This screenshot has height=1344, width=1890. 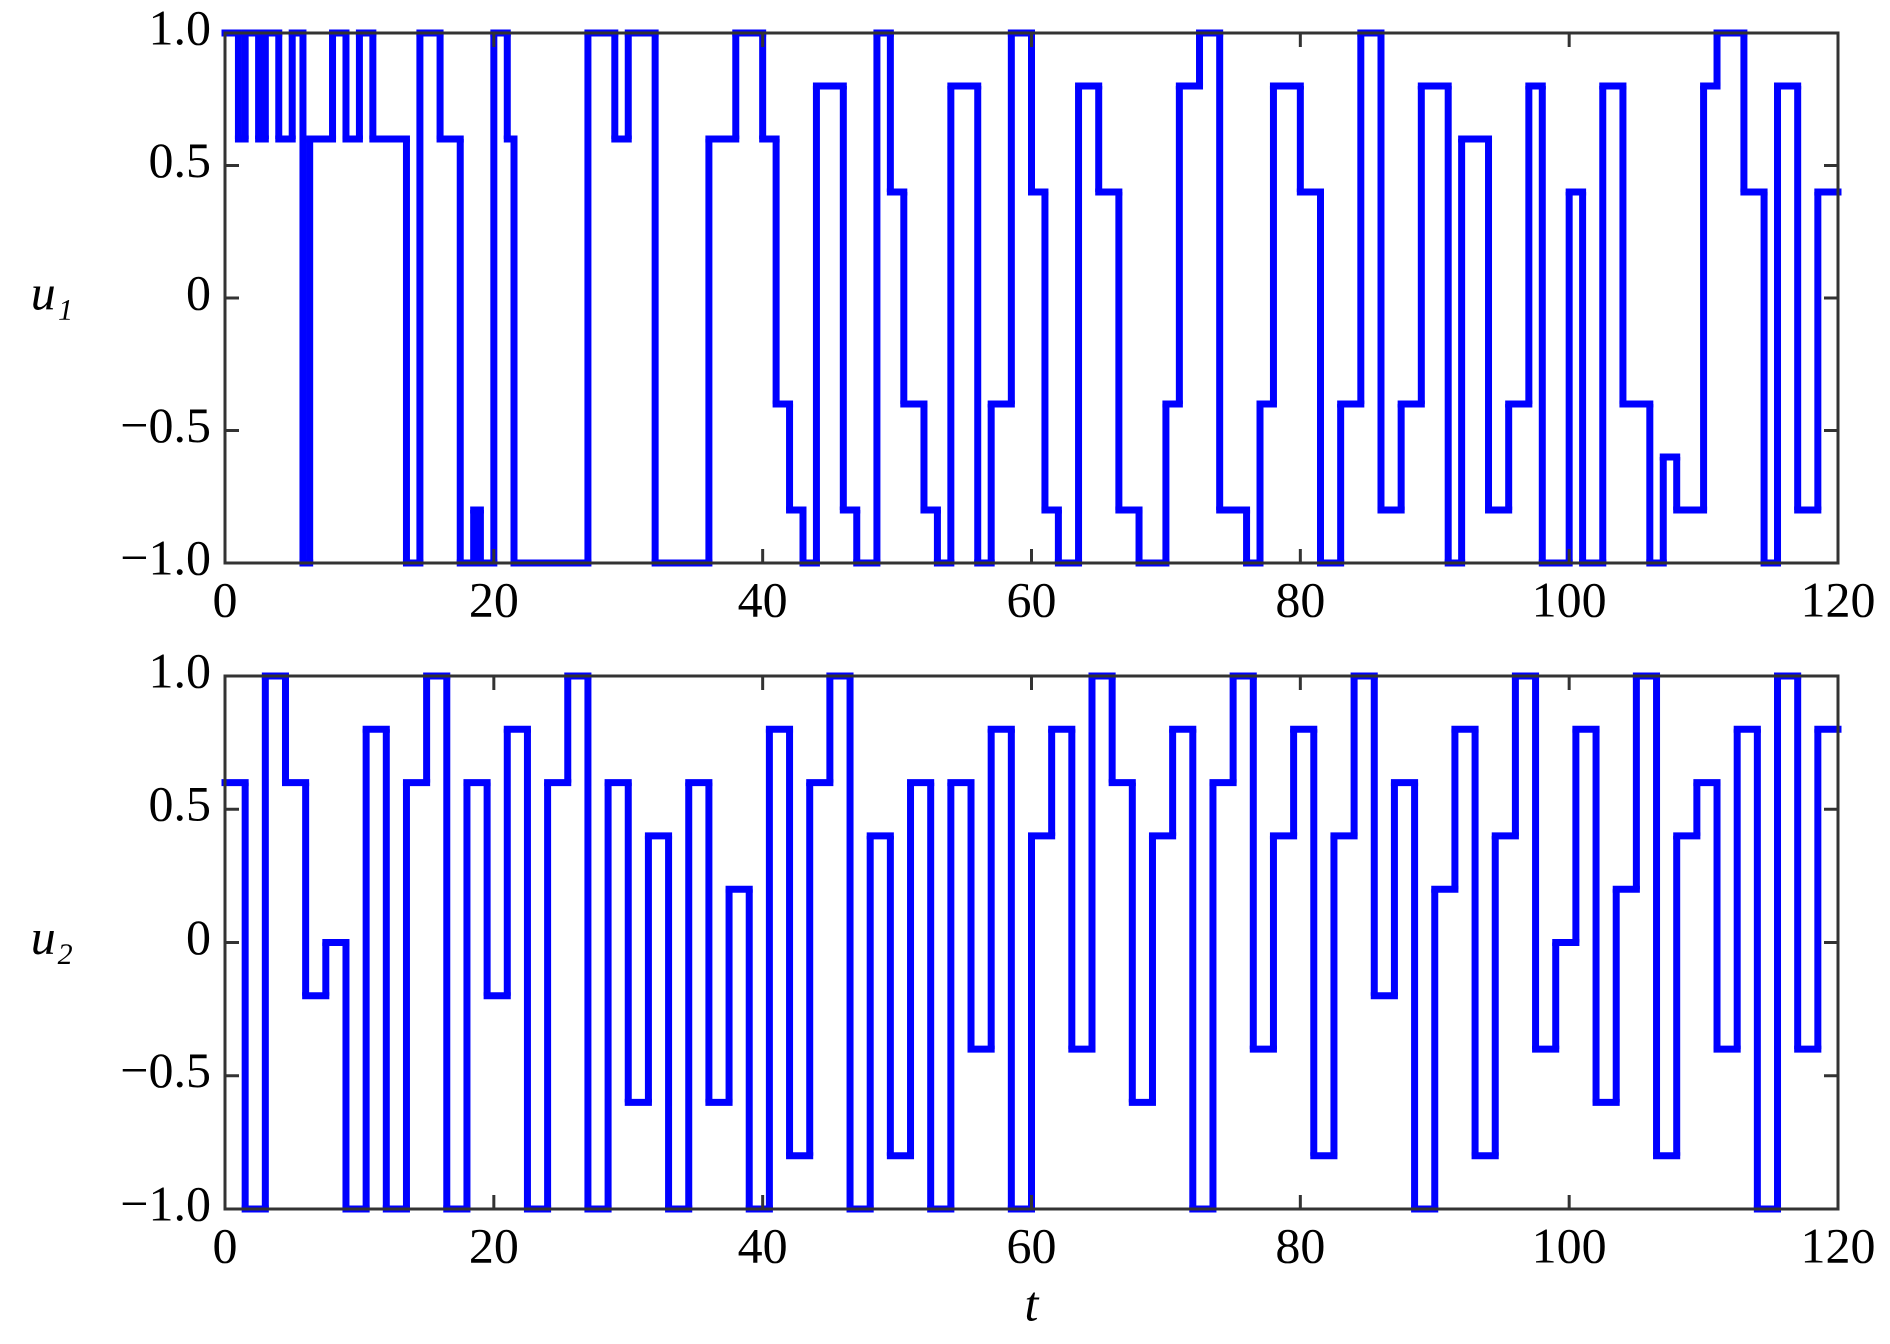 I want to click on y-axis-label: u₂, so click(x=52, y=937).